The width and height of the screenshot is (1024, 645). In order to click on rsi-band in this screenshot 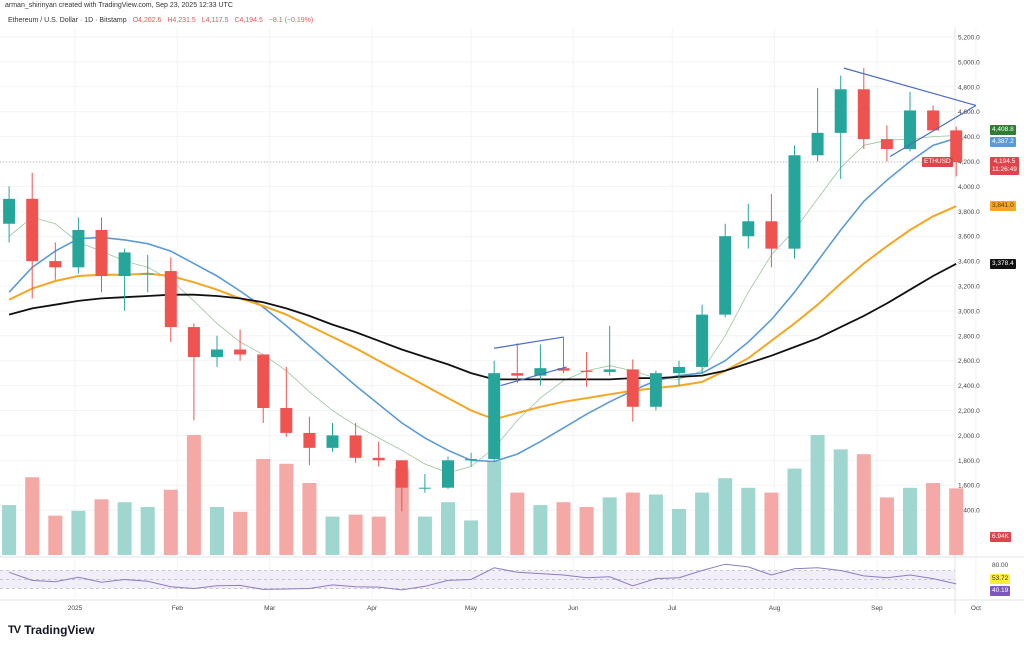, I will do `click(477, 579)`.